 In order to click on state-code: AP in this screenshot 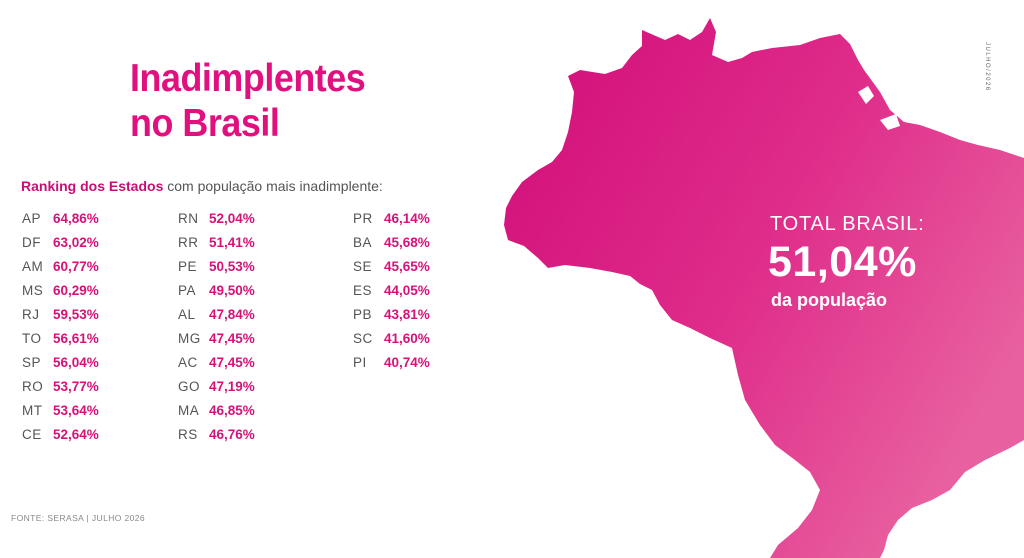, I will do `click(32, 218)`.